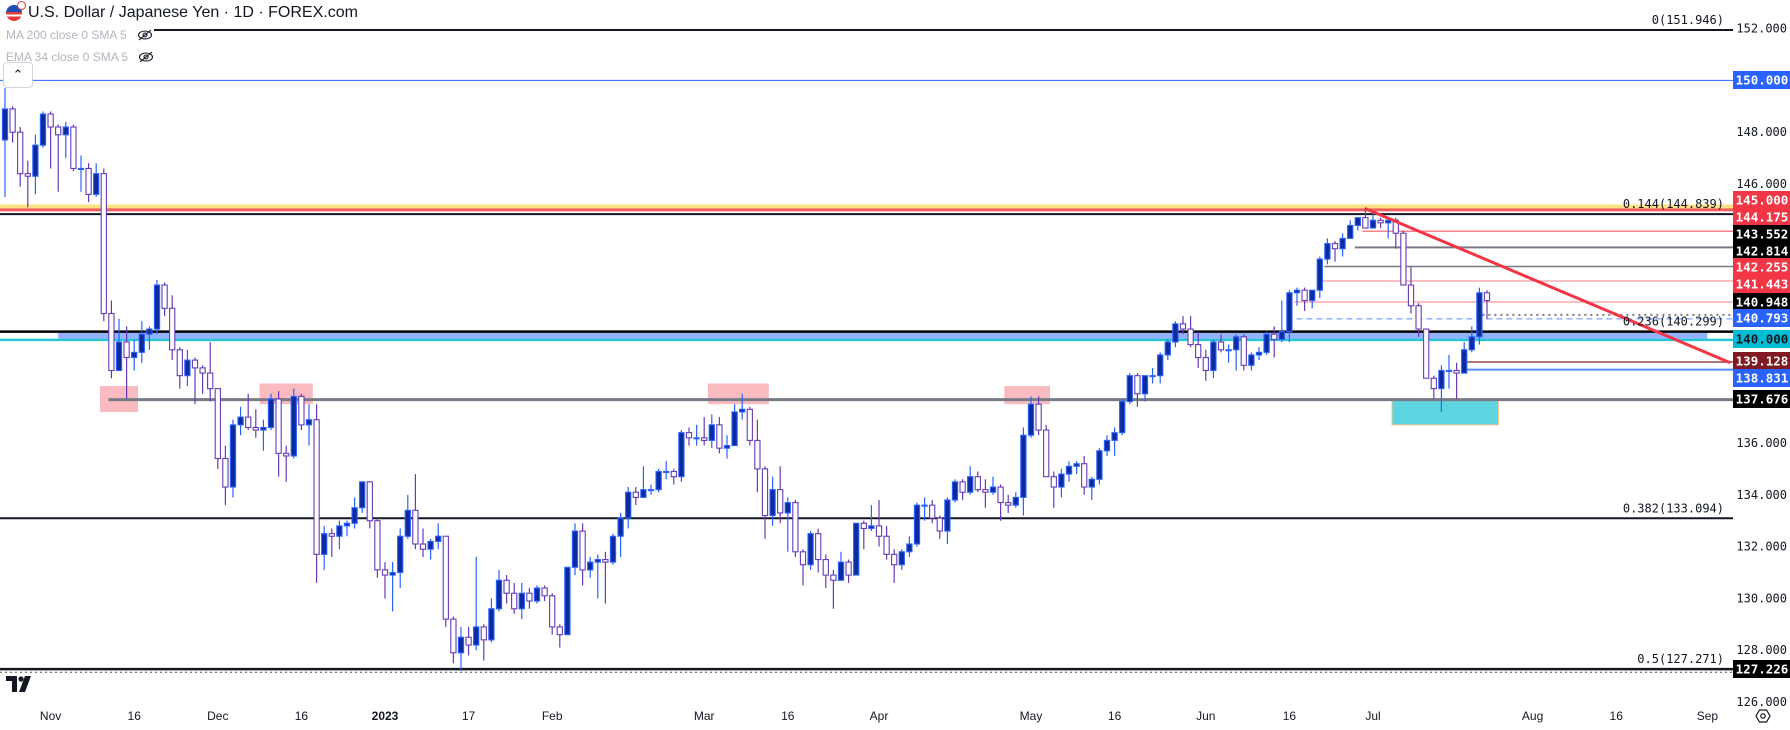 This screenshot has width=1790, height=730. Describe the element at coordinates (1761, 339) in the screenshot. I see `price-label: 140.000` at that location.